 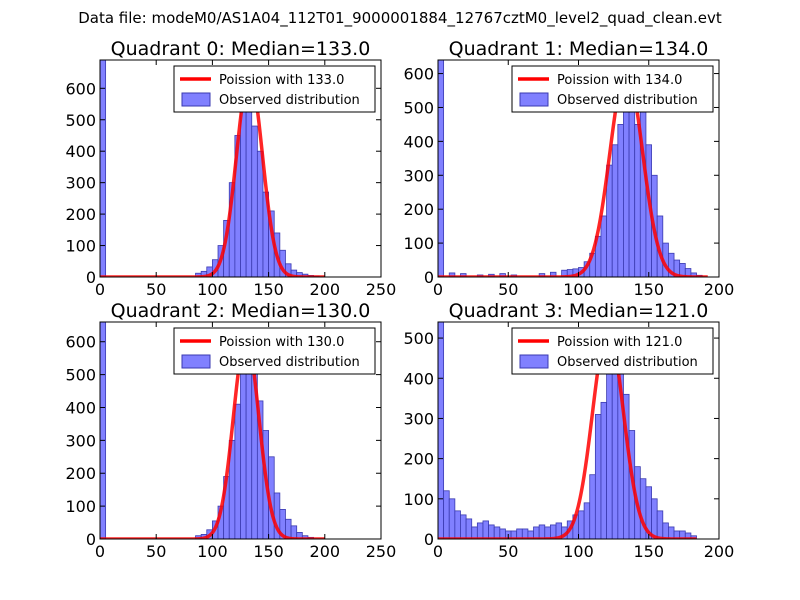 I want to click on legend: Poission with 121.0 Observed distribution, so click(x=612, y=351).